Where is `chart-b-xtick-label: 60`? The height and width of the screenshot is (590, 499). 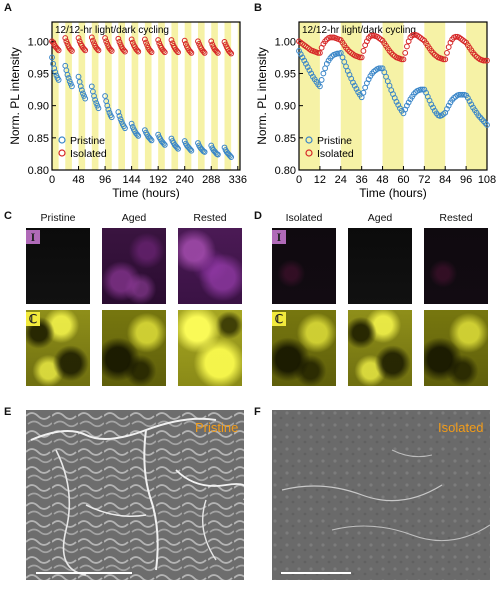
chart-b-xtick-label: 60 is located at coordinates (403, 180).